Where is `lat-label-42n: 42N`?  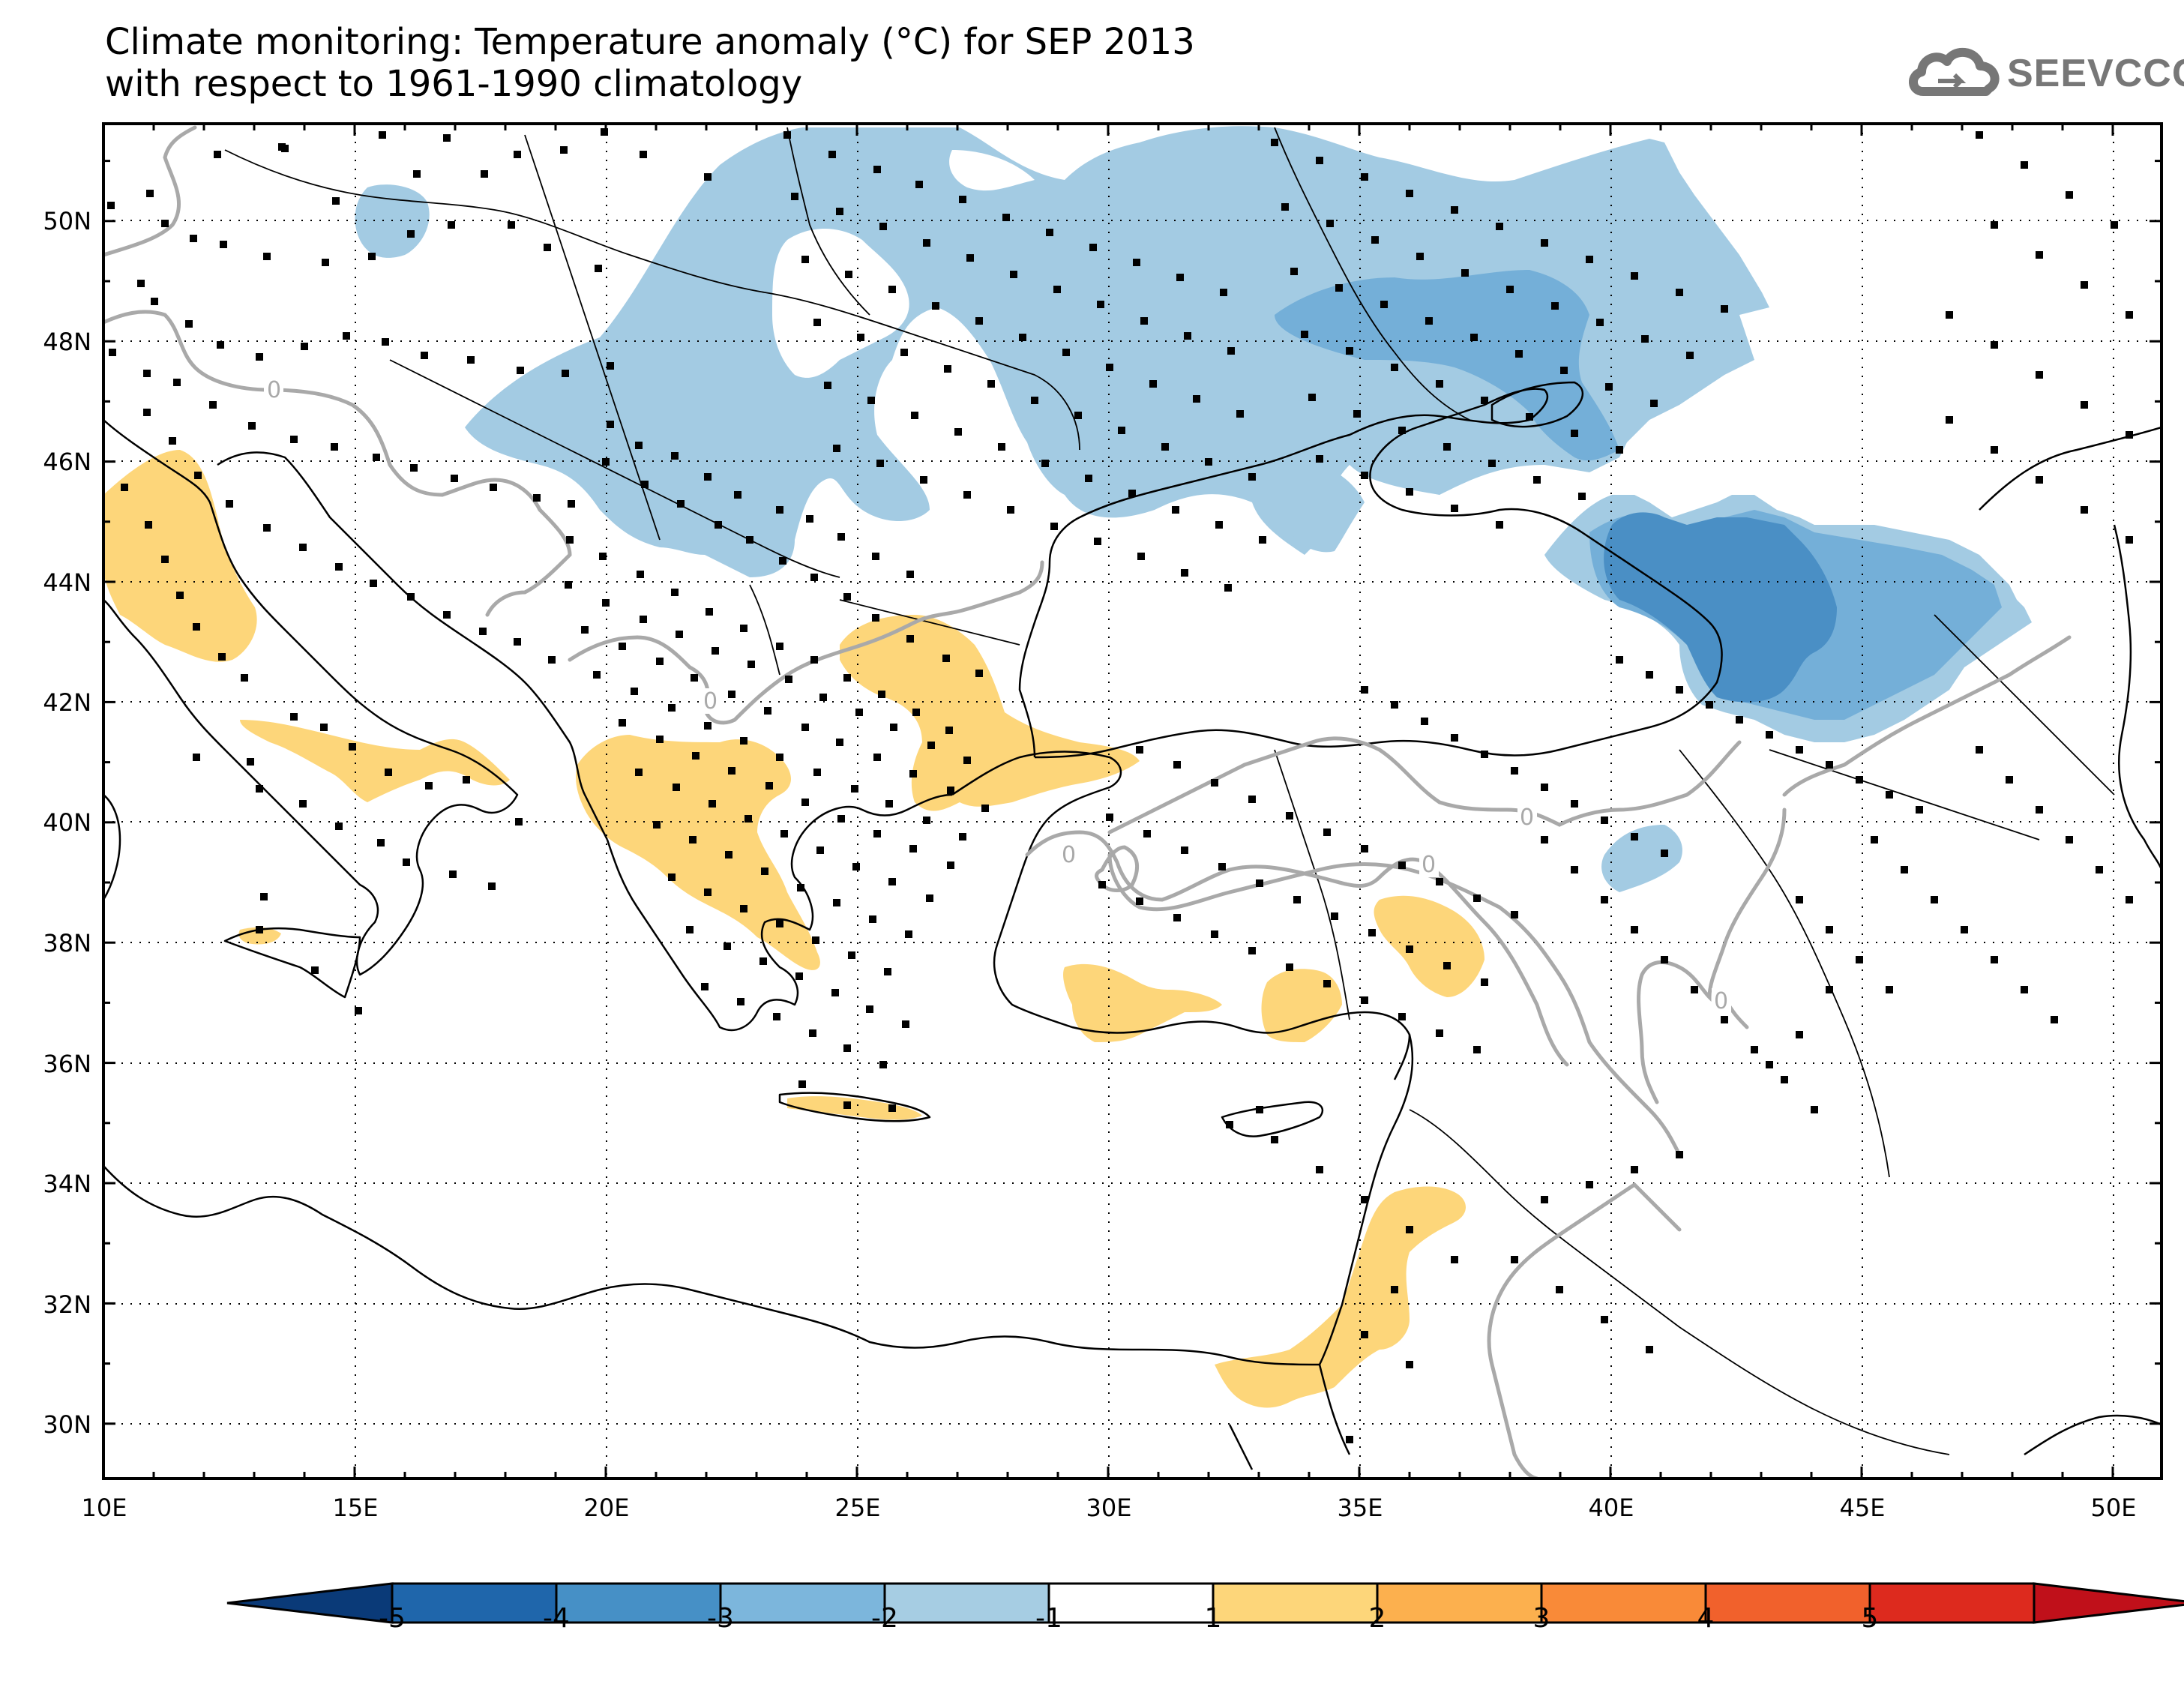 lat-label-42n: 42N is located at coordinates (67, 702).